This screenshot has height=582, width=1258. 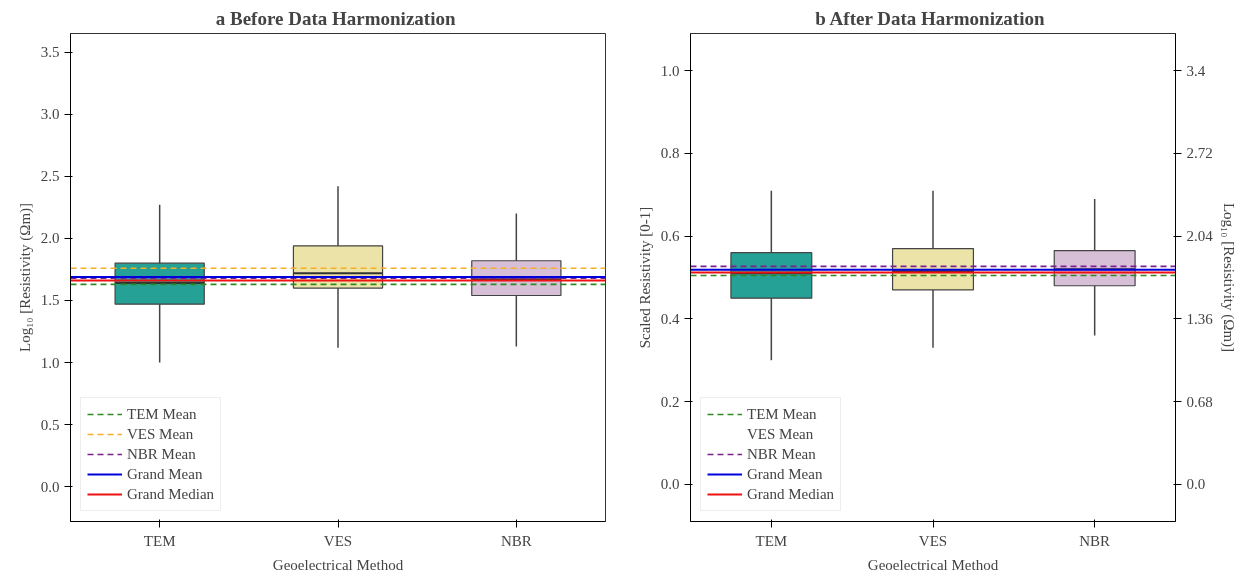 What do you see at coordinates (670, 236) in the screenshot?
I see `y-tick-label: 0.6` at bounding box center [670, 236].